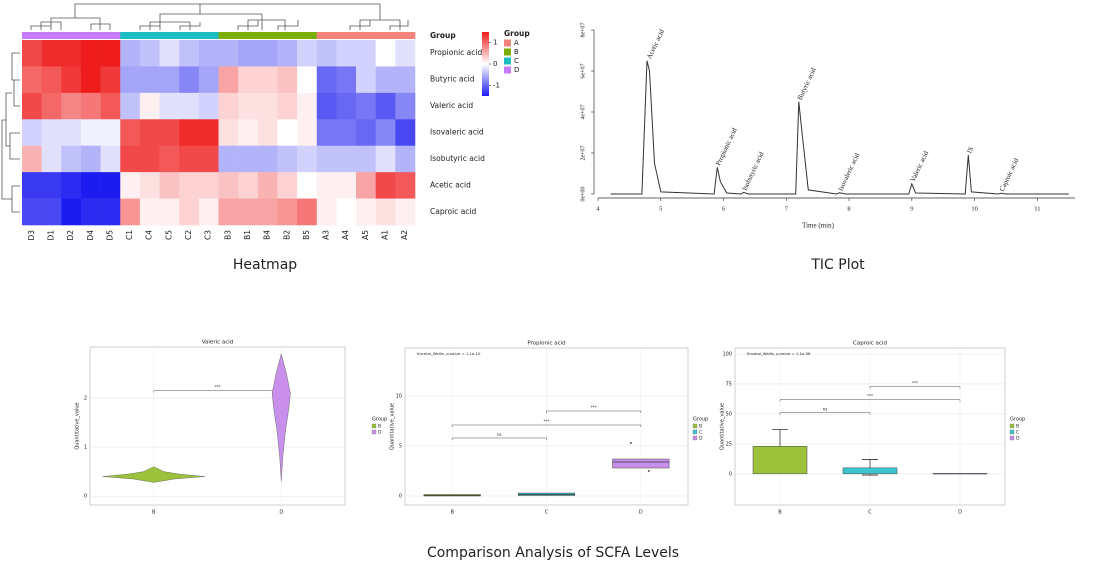  Describe the element at coordinates (50, 235) in the screenshot. I see `column-label: D1` at that location.